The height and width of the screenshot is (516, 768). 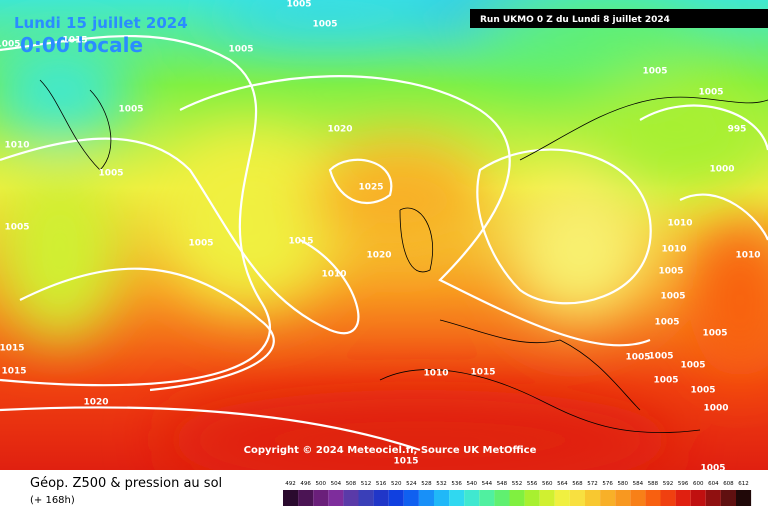 What do you see at coordinates (575, 20) in the screenshot?
I see `run-info: Run UKMO 0 Z du Lundi 8 juillet 2024` at bounding box center [575, 20].